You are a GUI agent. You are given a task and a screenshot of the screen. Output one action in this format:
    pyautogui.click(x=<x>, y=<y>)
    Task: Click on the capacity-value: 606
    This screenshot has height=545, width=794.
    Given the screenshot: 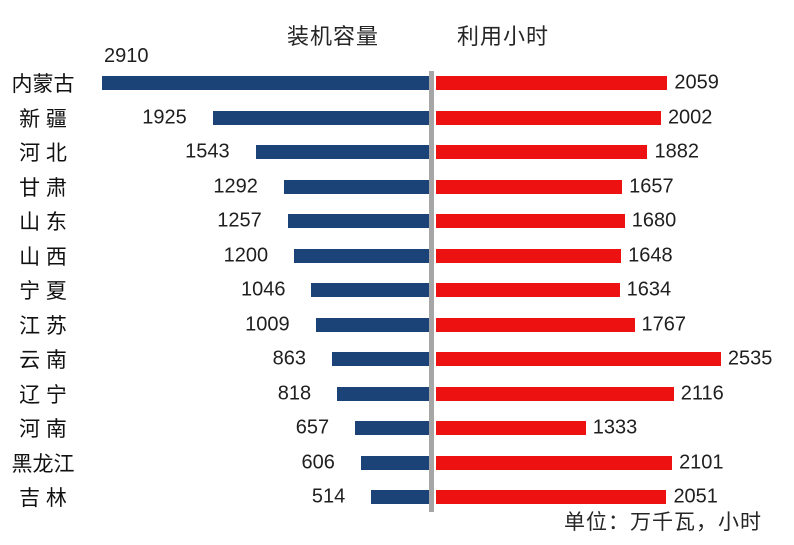 What is the action you would take?
    pyautogui.click(x=318, y=462)
    